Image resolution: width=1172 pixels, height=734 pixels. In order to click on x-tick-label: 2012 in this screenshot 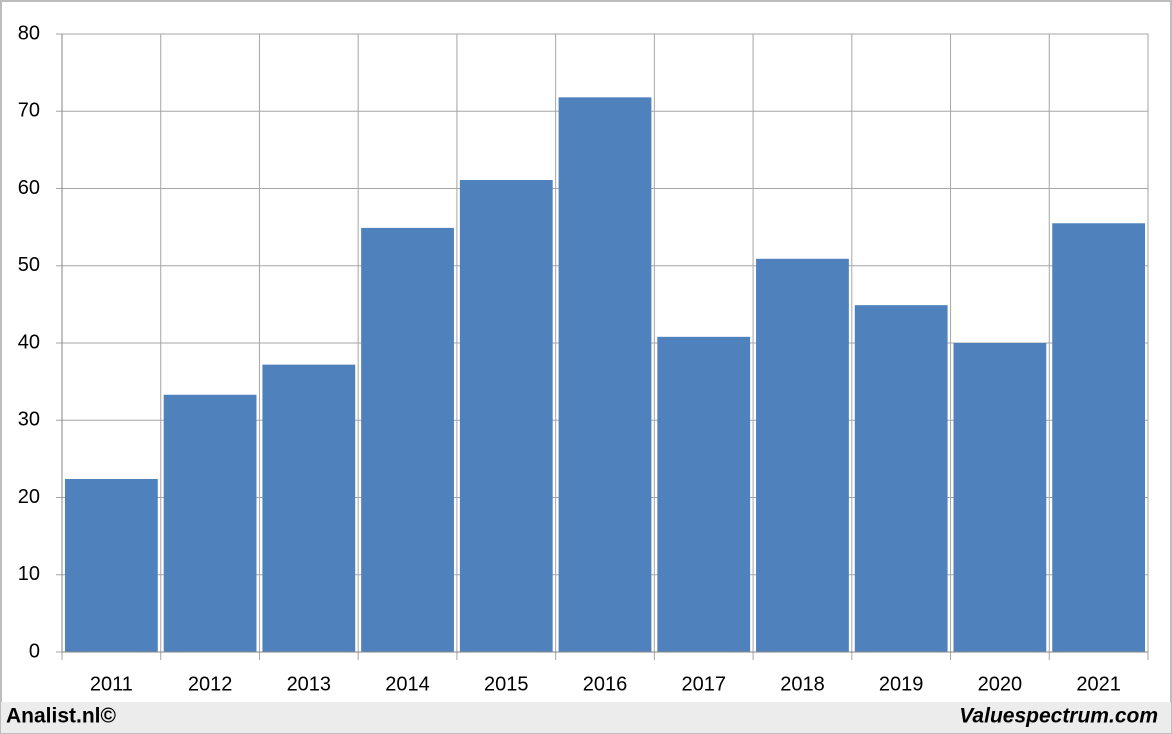, I will do `click(210, 684)`.